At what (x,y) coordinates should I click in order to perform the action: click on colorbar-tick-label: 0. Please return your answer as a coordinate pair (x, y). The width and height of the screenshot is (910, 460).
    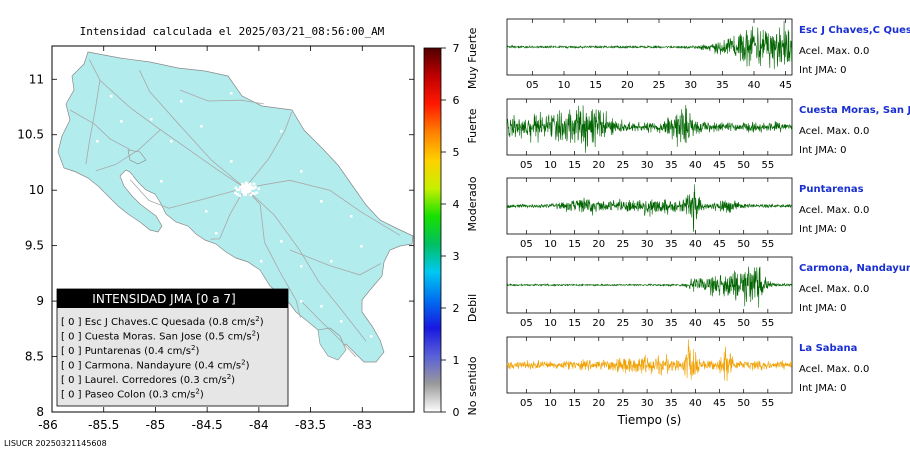
    Looking at the image, I should click on (456, 412).